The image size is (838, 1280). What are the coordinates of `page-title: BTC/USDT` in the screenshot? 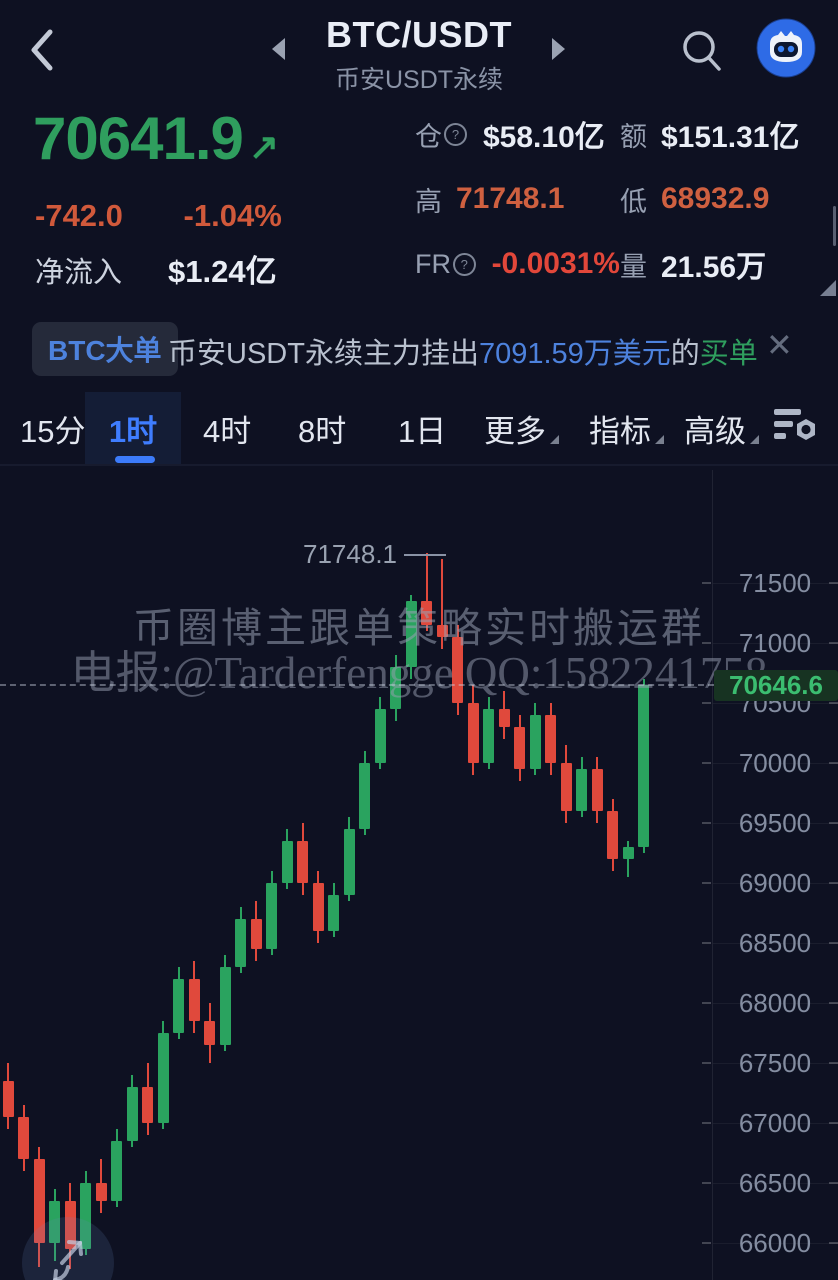 It's located at (419, 34).